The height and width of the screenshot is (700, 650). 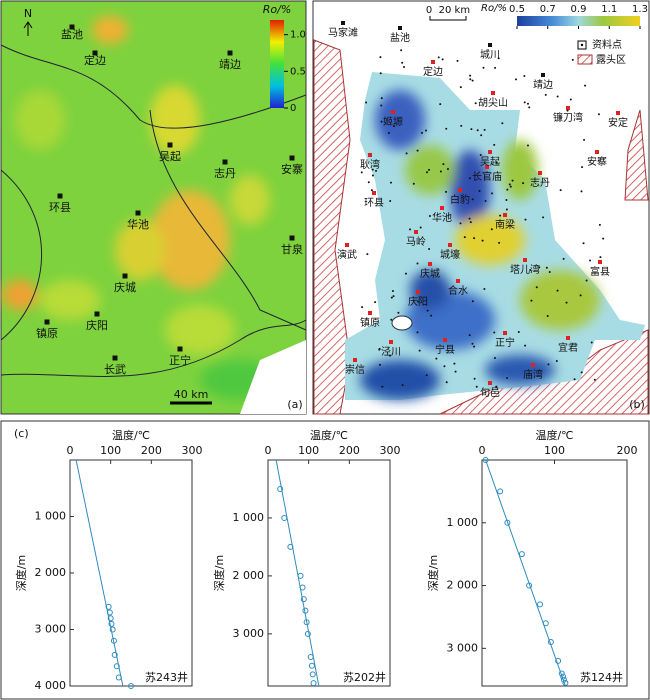 I want to click on town-label: 安寨, so click(x=292, y=169).